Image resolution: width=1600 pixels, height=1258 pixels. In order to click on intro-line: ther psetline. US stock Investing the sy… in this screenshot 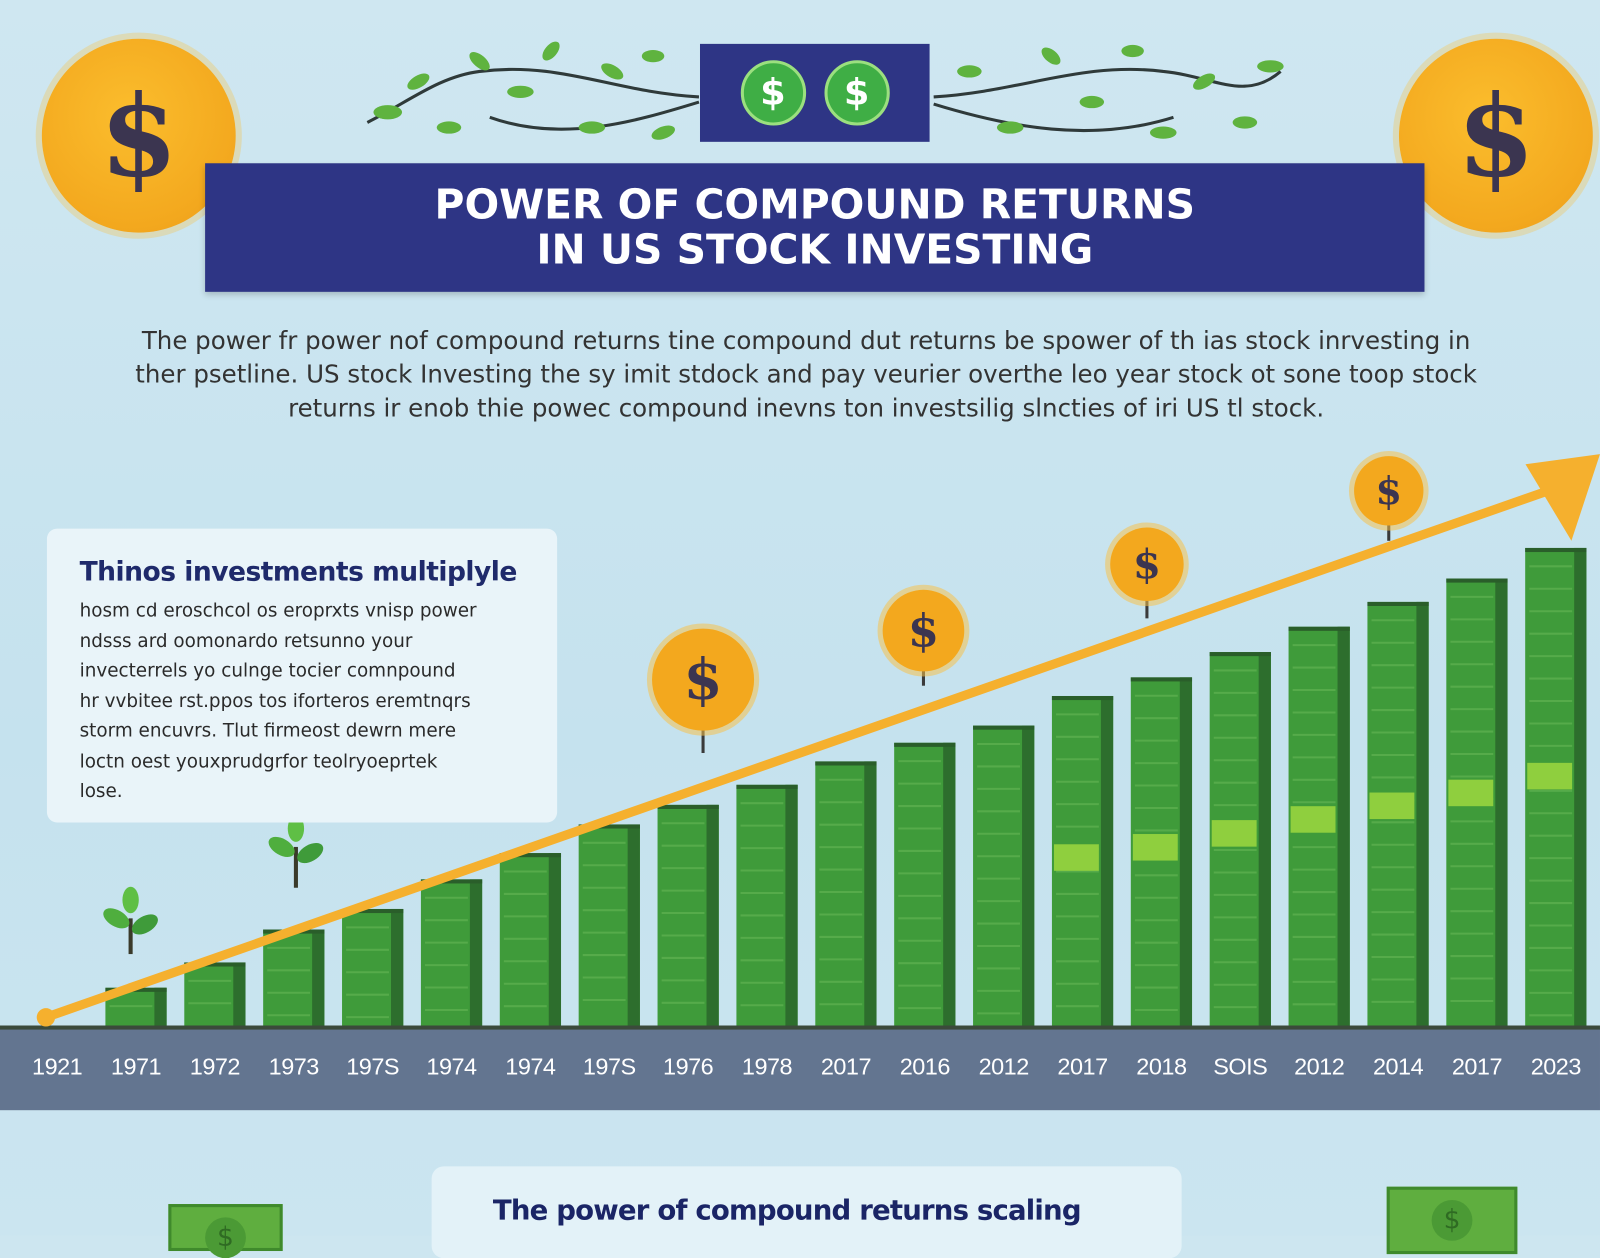, I will do `click(806, 374)`.